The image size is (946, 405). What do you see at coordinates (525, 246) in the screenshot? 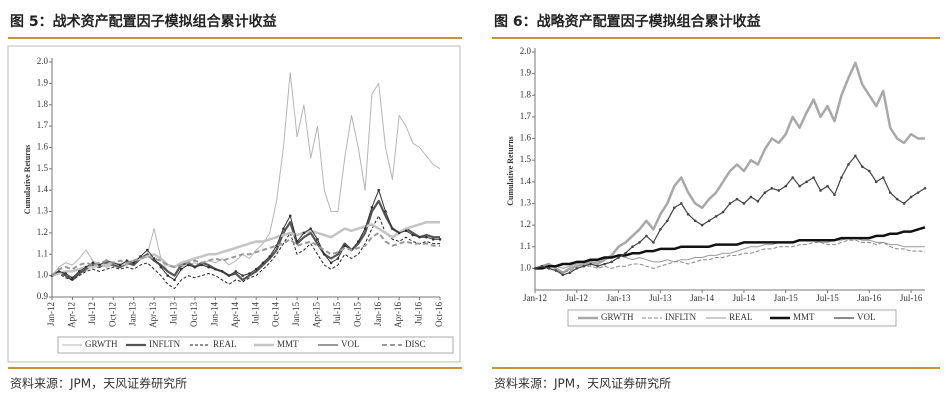
I see `y-tick-label: 1.1` at bounding box center [525, 246].